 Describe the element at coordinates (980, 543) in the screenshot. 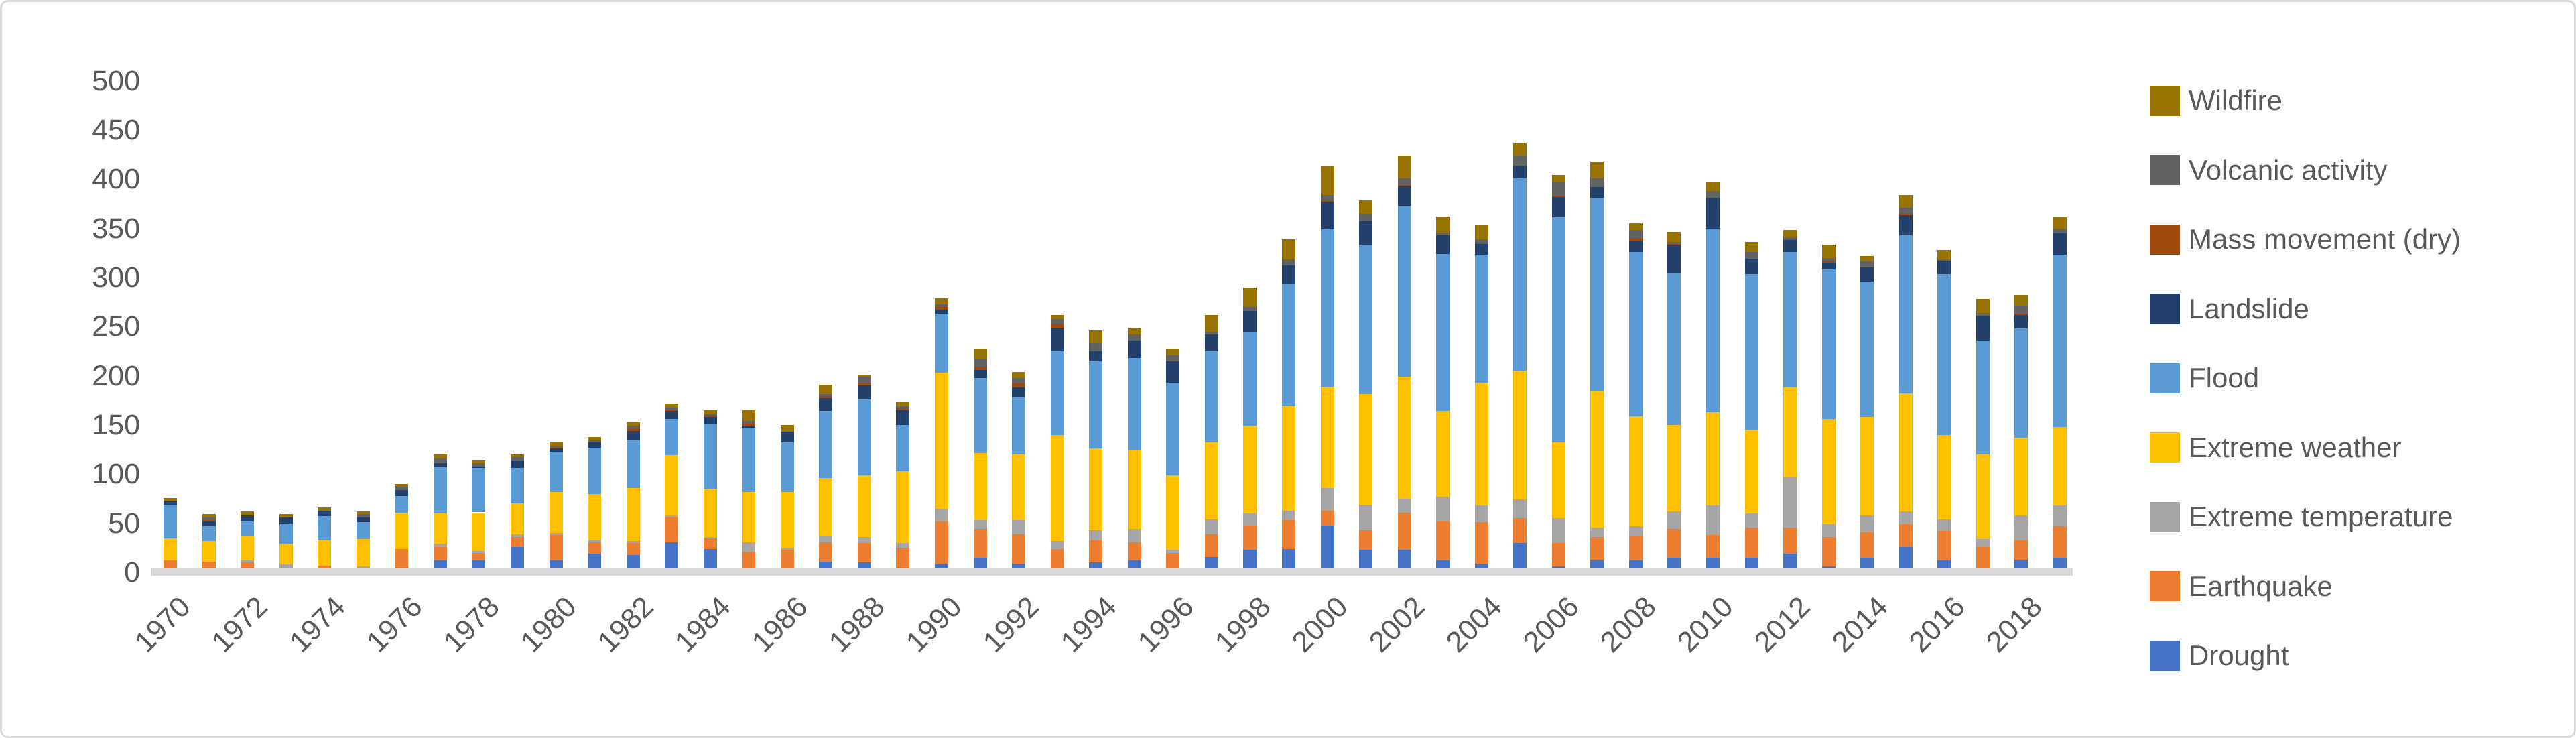

I see `segment-earthquake-1991` at that location.